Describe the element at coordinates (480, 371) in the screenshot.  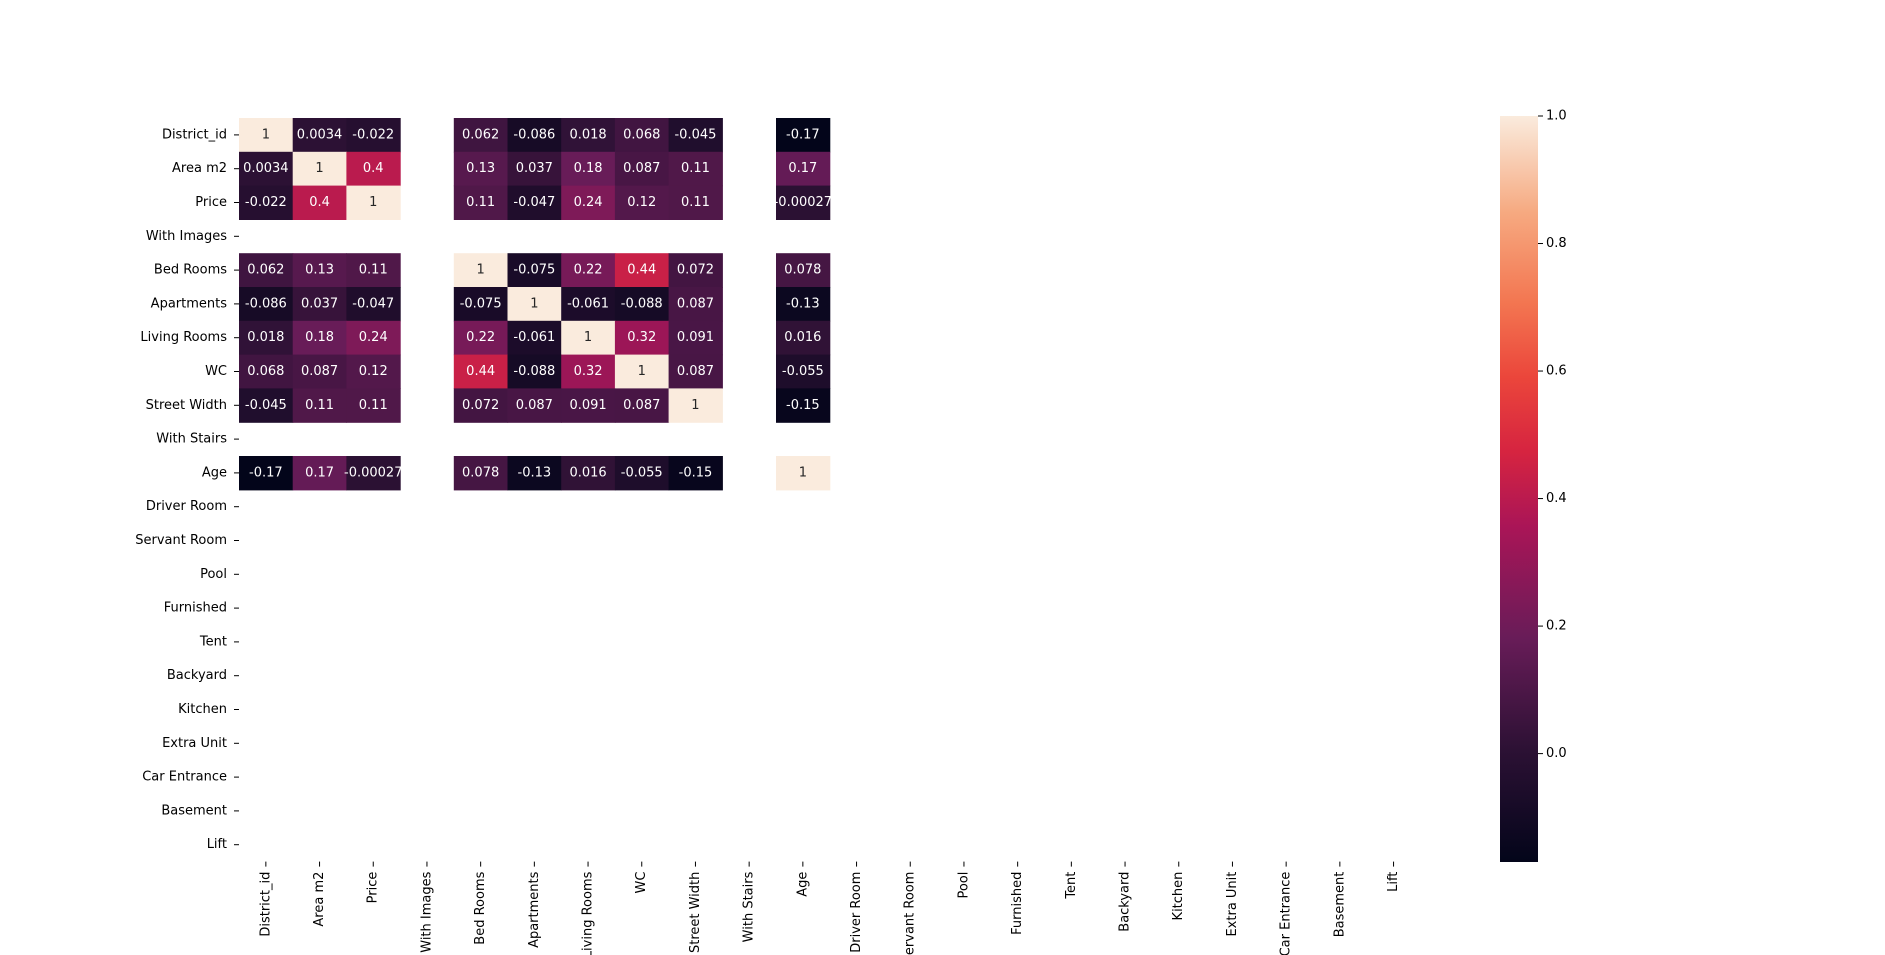
I see `heatmap-cell-value: 0.44` at that location.